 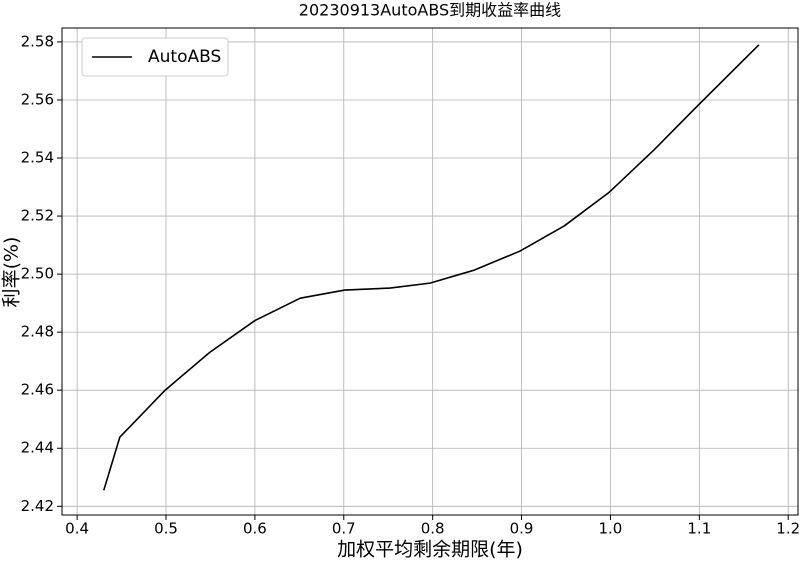 I want to click on y-tick-label: 2.54, so click(x=37, y=158).